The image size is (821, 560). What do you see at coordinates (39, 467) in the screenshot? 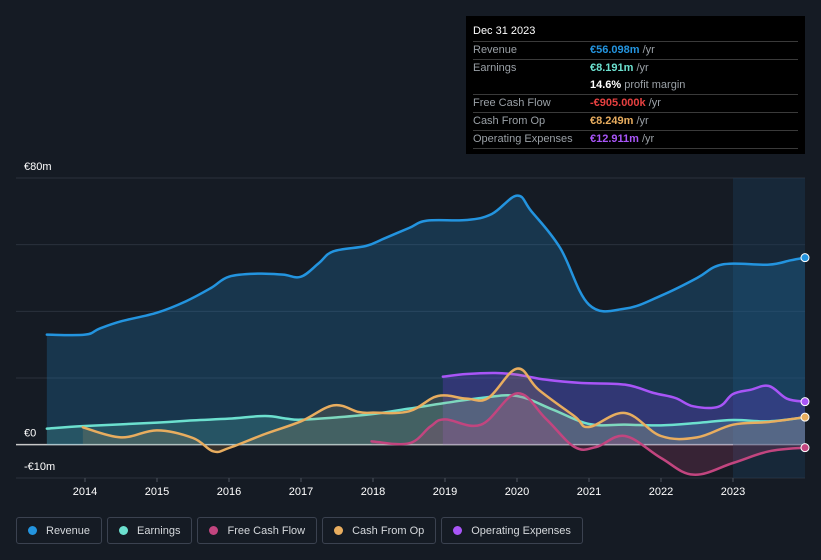
I see `y-tick-label: -€10m` at bounding box center [39, 467].